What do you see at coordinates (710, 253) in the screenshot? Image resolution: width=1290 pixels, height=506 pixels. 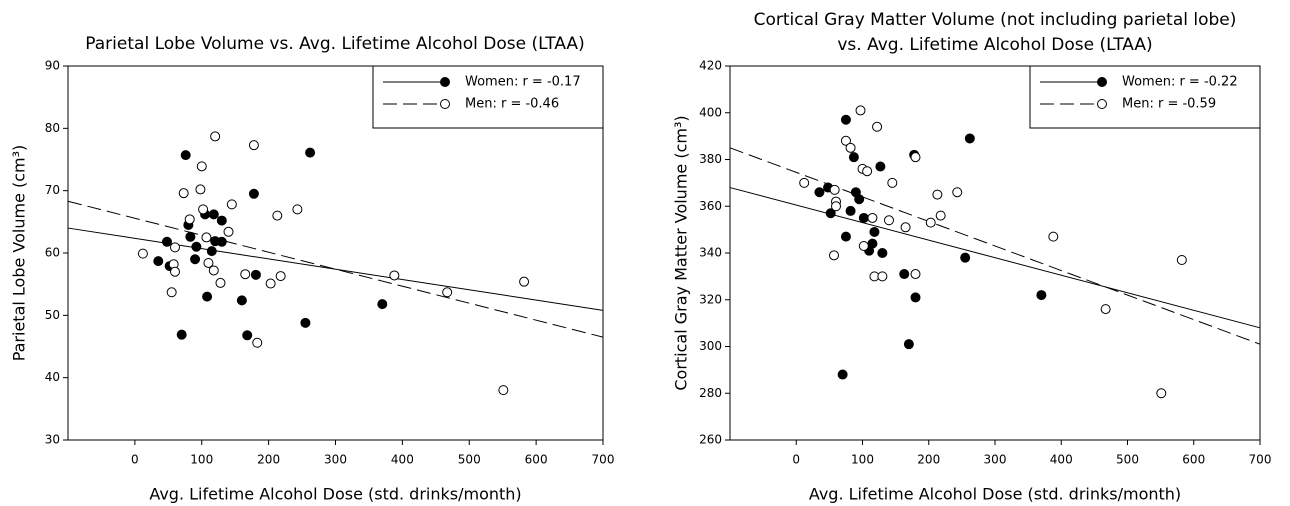 I see `y-tick-label: 340` at bounding box center [710, 253].